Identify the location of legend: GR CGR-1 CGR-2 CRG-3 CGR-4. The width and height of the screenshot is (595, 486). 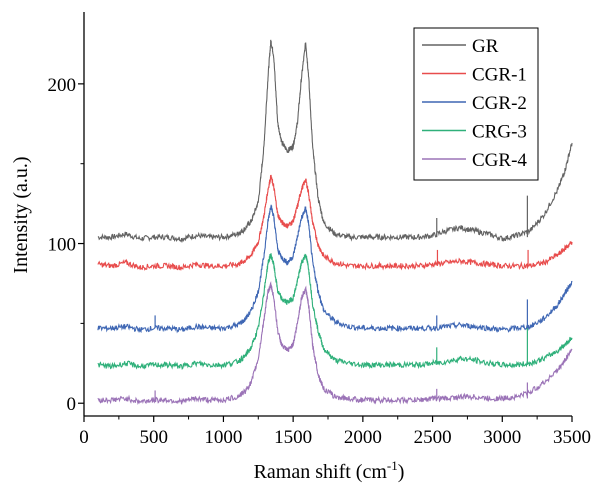
(476, 104).